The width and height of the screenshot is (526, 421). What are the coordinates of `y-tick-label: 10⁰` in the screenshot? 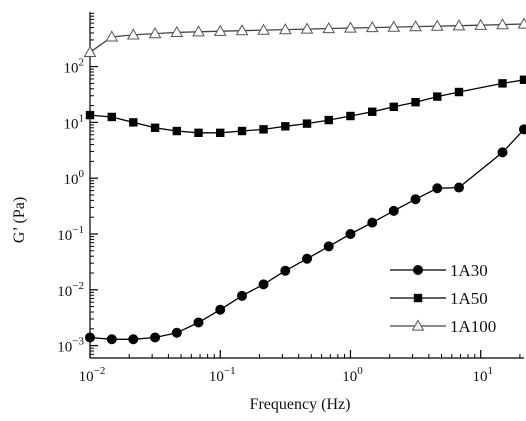 It's located at (74, 178).